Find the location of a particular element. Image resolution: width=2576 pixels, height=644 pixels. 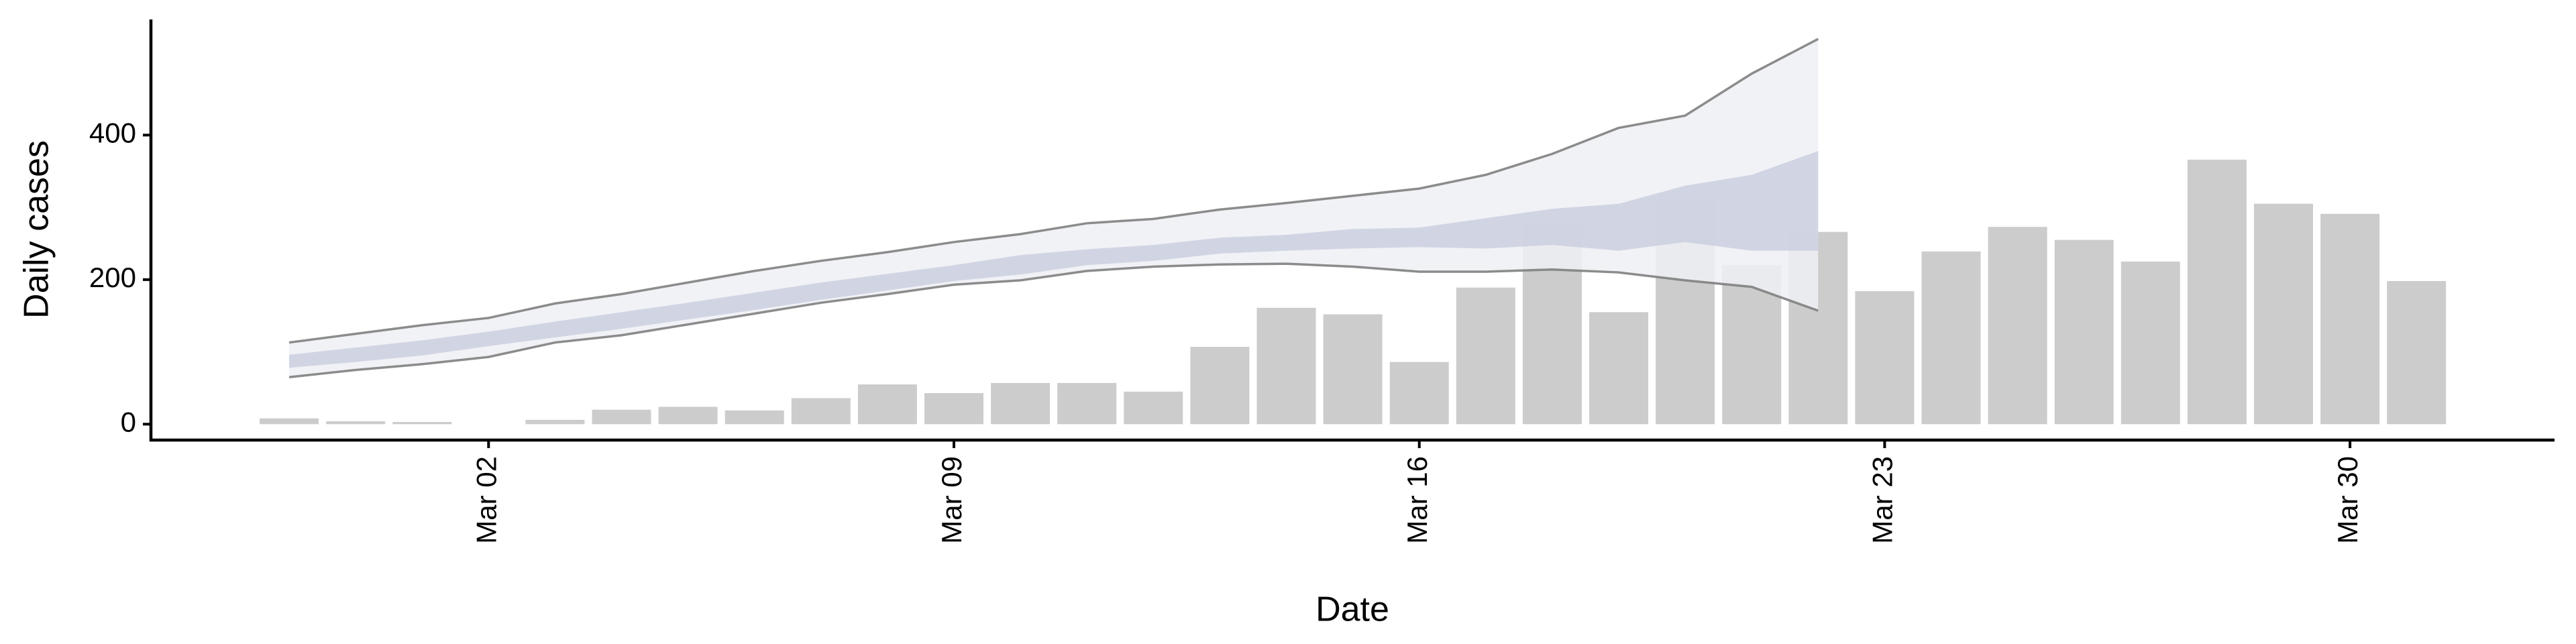

y-tick-label: 200 is located at coordinates (112, 277).